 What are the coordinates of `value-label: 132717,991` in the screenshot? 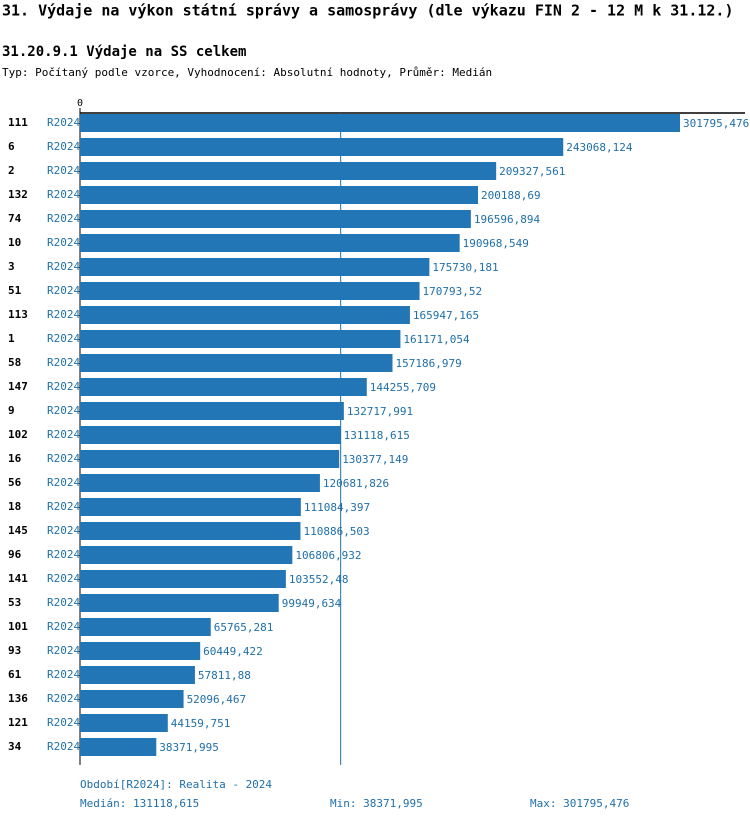 It's located at (380, 411).